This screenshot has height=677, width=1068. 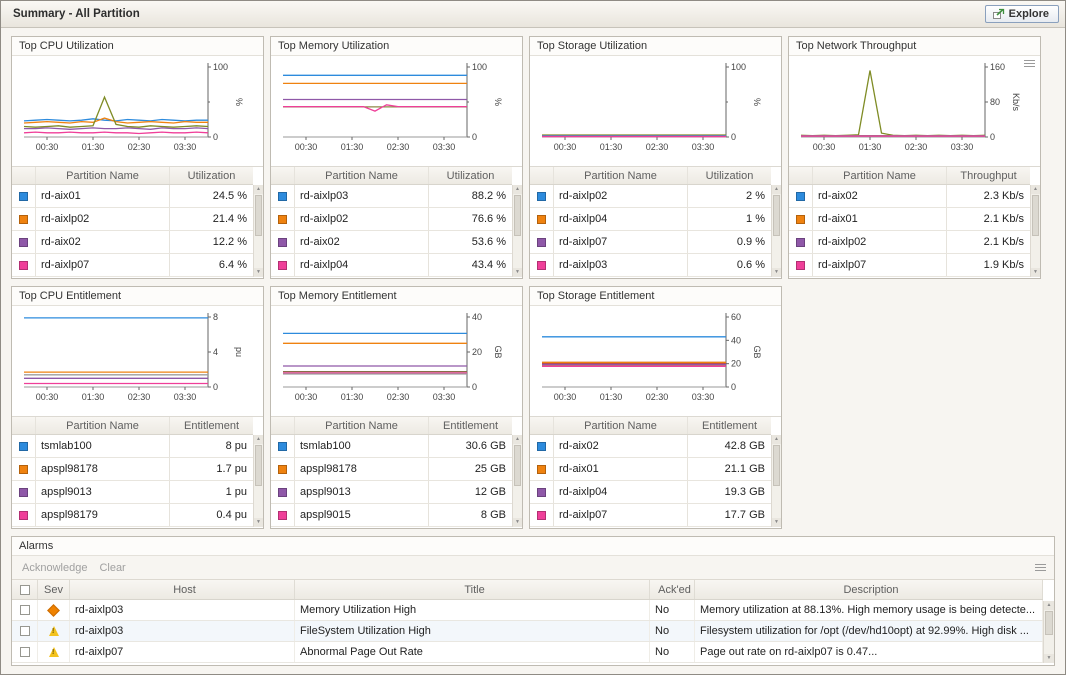 What do you see at coordinates (396, 111) in the screenshot?
I see `memory-utilization-chart: 0 100% 00:30 01:30 02:30 03:30` at bounding box center [396, 111].